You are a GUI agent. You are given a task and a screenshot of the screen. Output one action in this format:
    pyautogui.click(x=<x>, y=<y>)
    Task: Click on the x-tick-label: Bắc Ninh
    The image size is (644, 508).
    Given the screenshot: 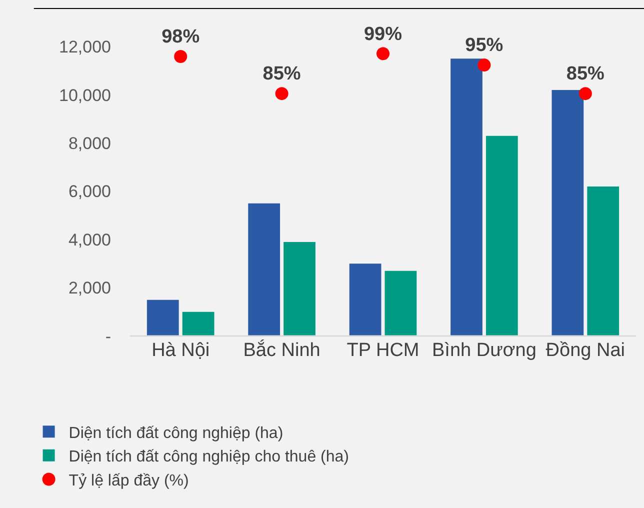 What is the action you would take?
    pyautogui.click(x=281, y=350)
    